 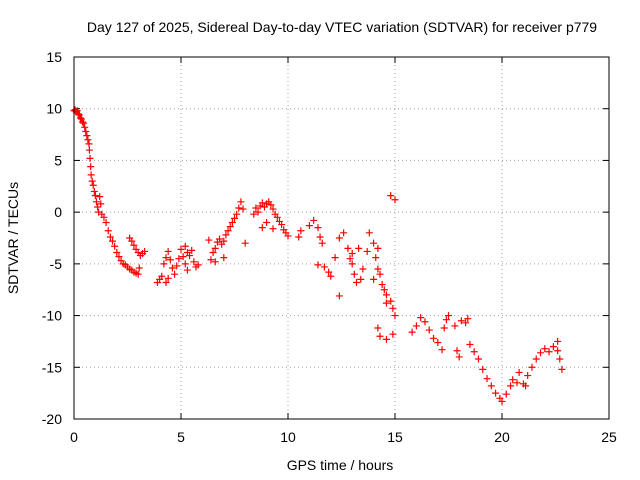 I want to click on x-tick-label: 15, so click(x=395, y=437).